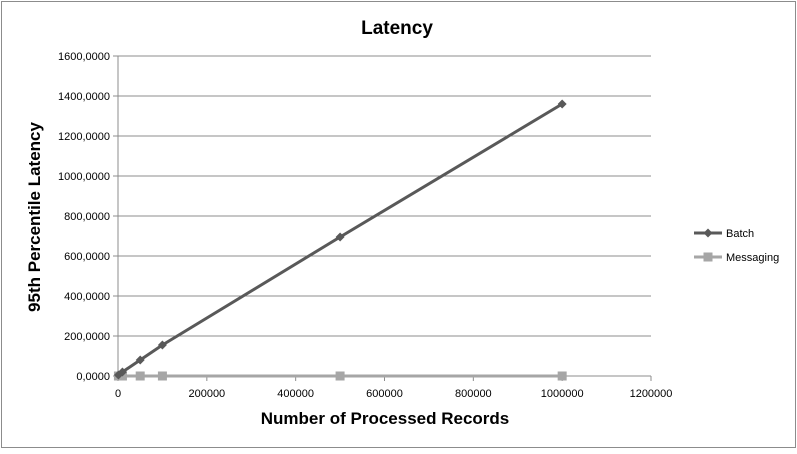 This screenshot has height=454, width=797. I want to click on y-tick-label: 1000,0000, so click(84, 177).